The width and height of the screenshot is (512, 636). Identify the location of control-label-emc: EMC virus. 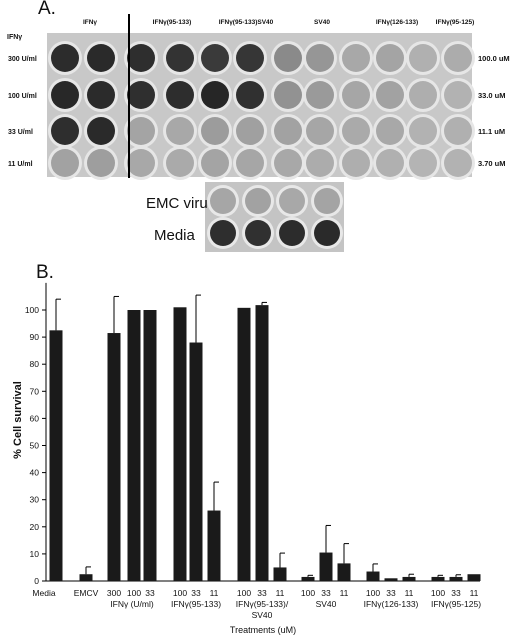
(180, 203).